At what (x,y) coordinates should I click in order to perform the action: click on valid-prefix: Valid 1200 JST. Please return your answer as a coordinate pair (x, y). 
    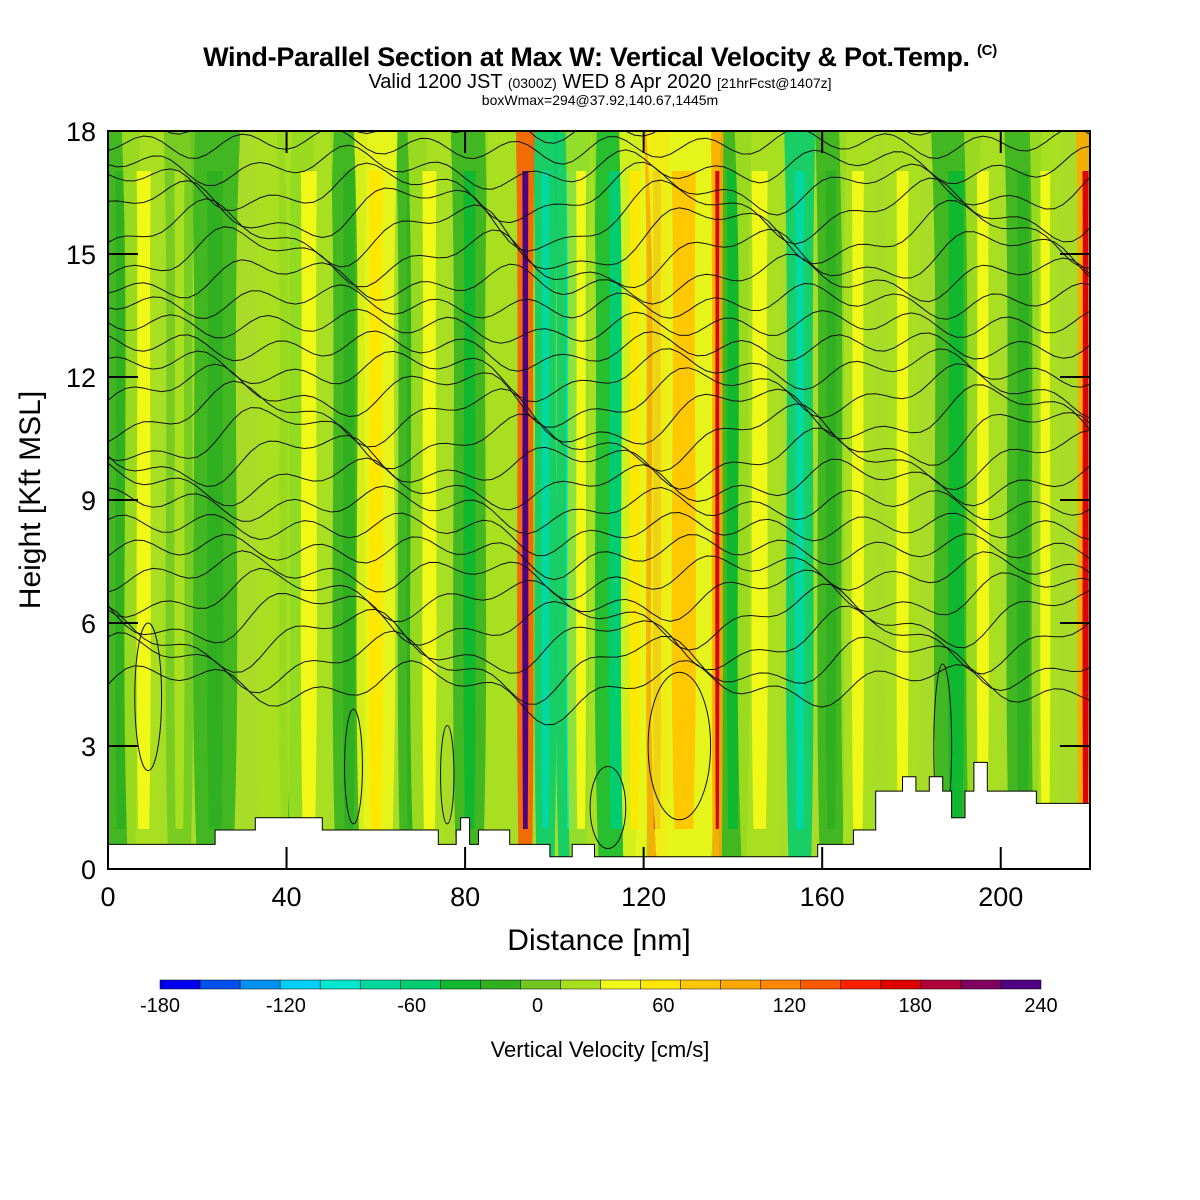
    Looking at the image, I should click on (435, 82).